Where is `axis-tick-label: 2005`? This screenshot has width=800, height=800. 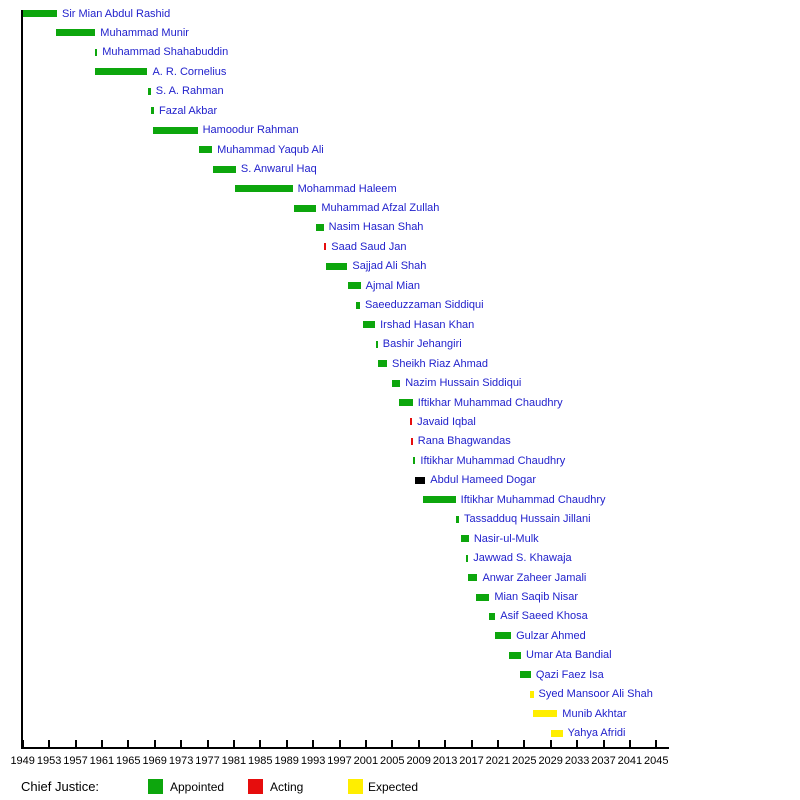 axis-tick-label: 2005 is located at coordinates (392, 761).